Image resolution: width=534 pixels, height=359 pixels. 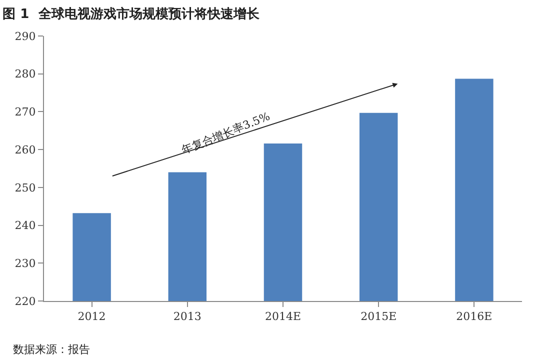 I want to click on y-tick-label: 240, so click(x=25, y=225).